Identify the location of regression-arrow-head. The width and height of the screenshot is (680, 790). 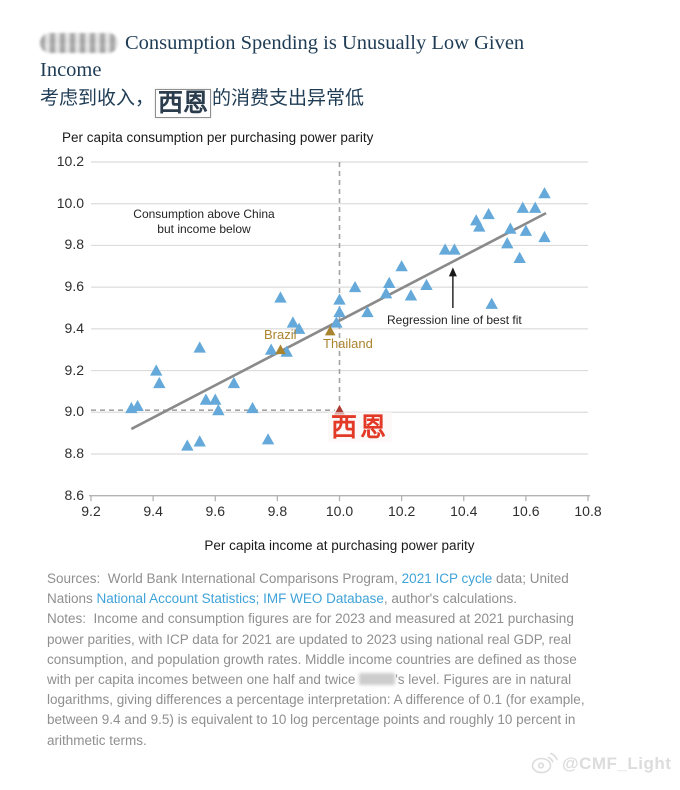
(452, 272).